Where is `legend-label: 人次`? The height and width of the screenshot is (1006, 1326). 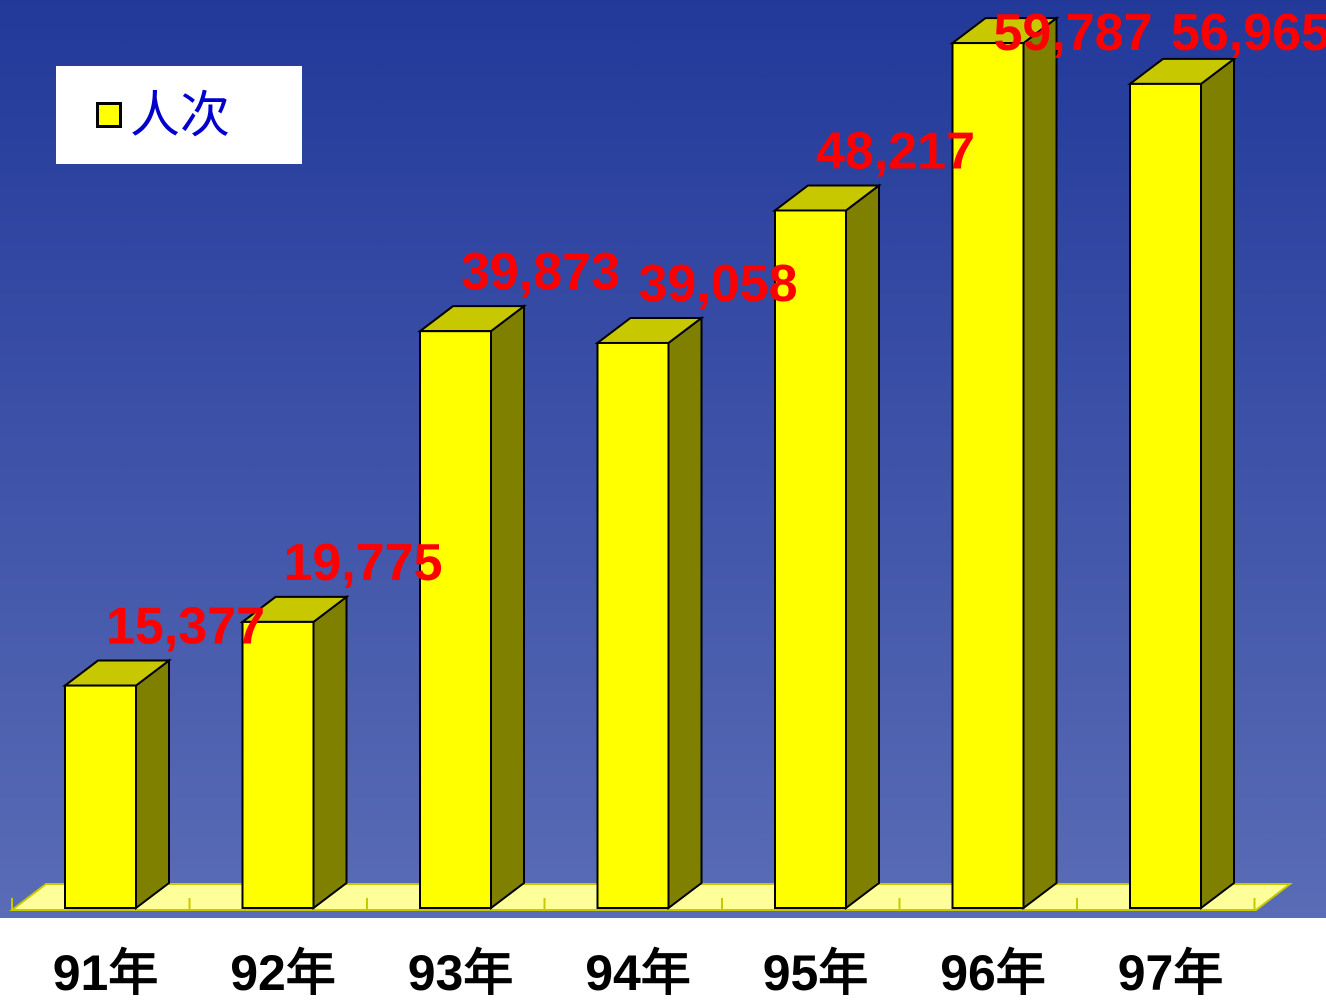 legend-label: 人次 is located at coordinates (180, 115).